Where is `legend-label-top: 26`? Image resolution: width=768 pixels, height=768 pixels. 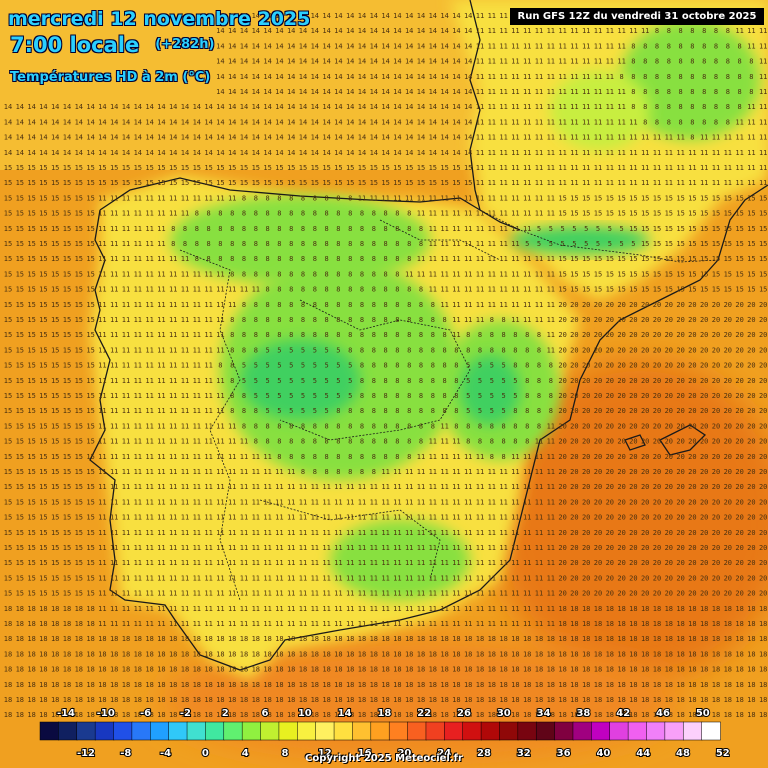
legend-label-top: 26 is located at coordinates (464, 713).